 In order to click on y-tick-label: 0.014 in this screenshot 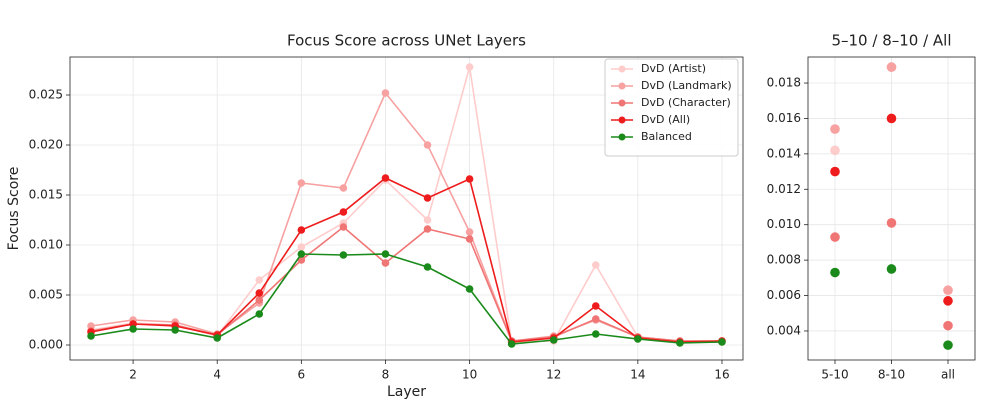, I will do `click(784, 153)`.